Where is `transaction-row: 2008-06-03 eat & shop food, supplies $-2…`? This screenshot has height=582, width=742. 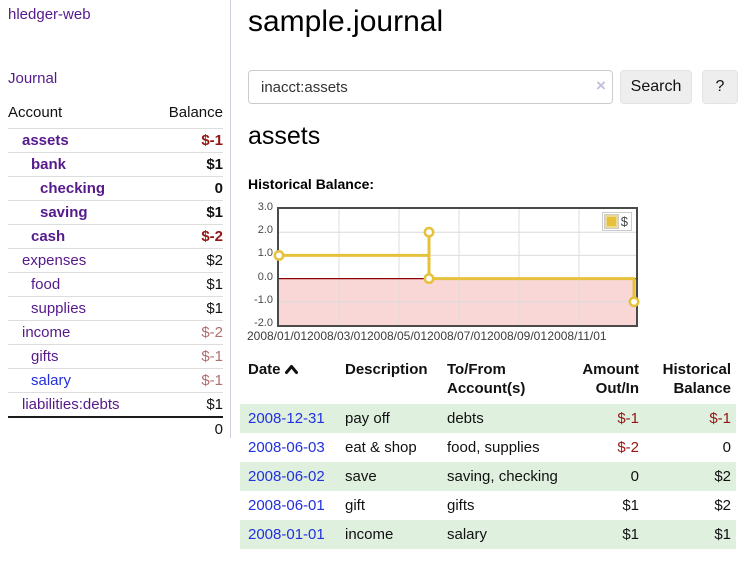 transaction-row: 2008-06-03 eat & shop food, supplies $-2… is located at coordinates (488, 447).